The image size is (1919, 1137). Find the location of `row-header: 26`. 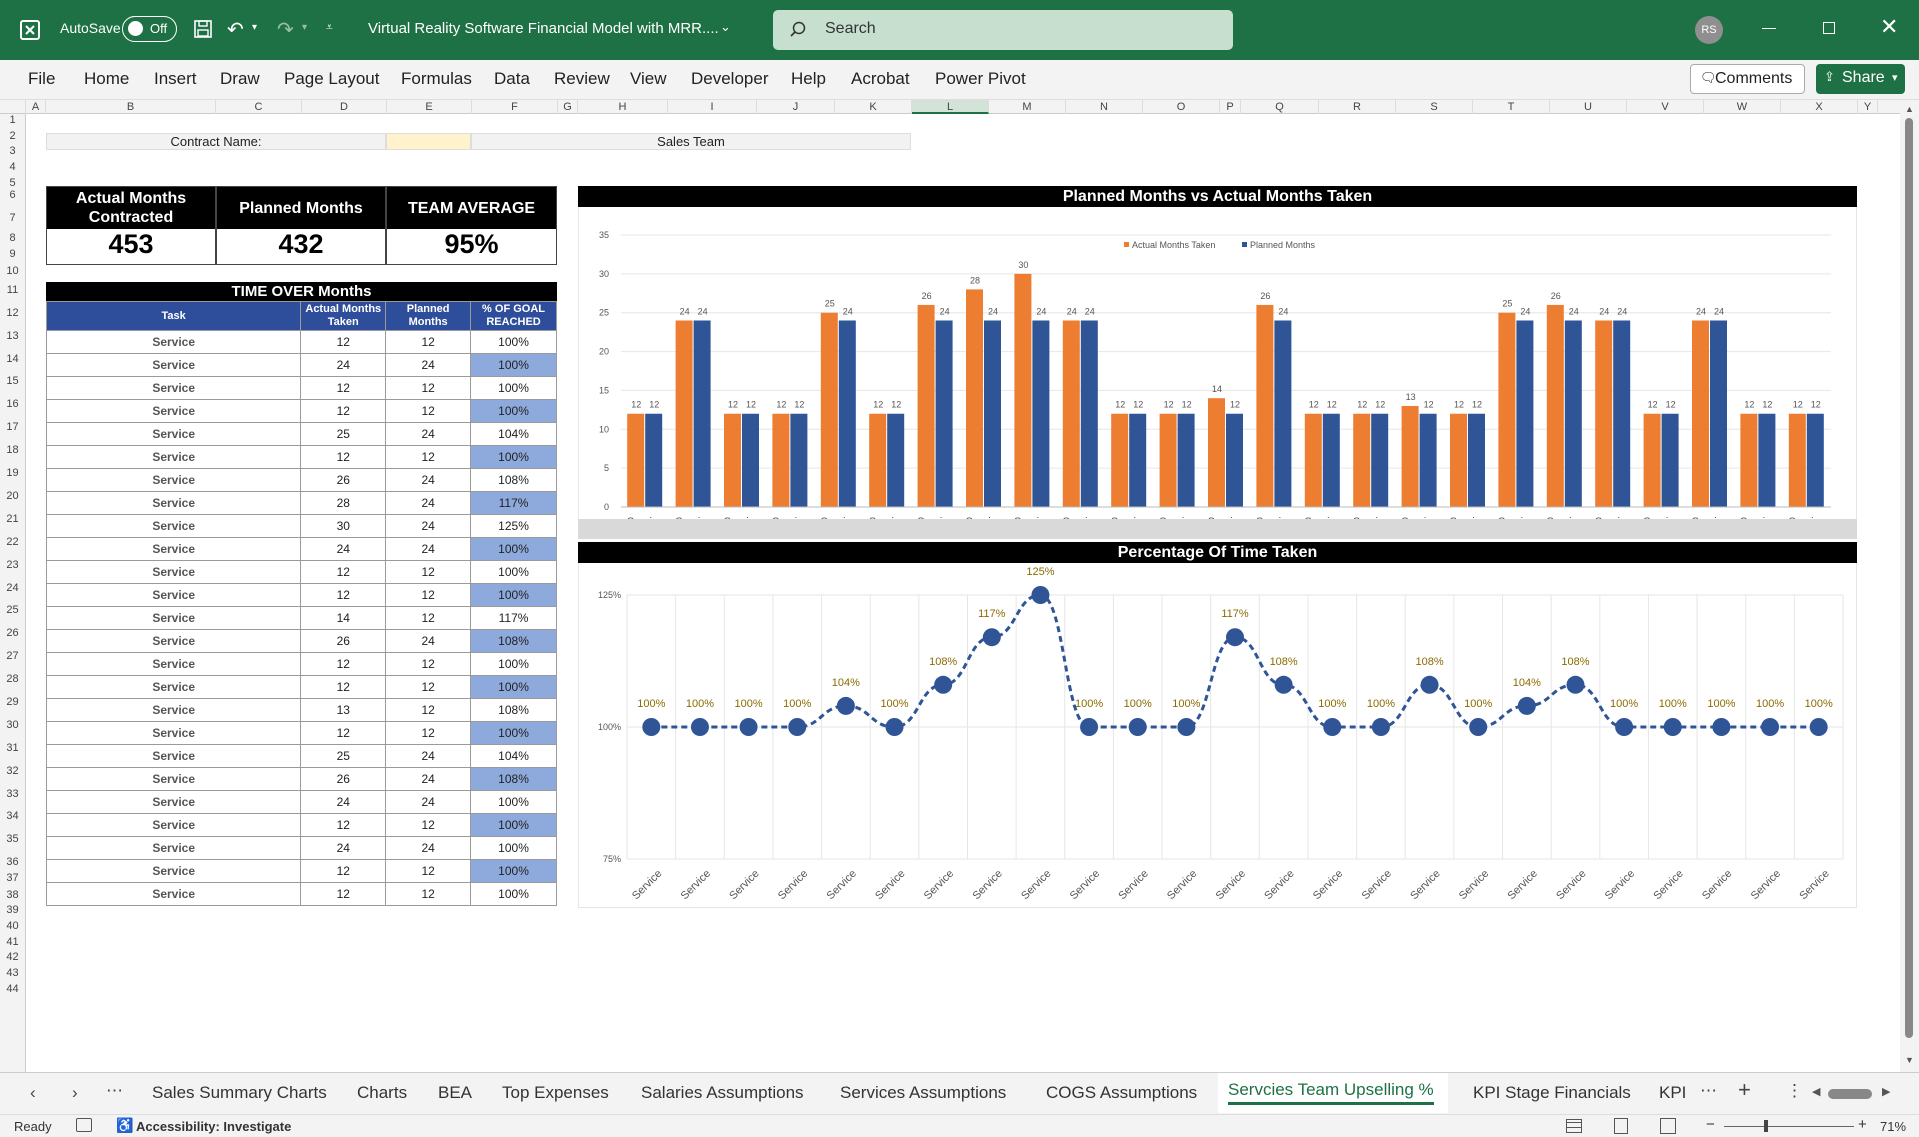

row-header: 26 is located at coordinates (12, 633).